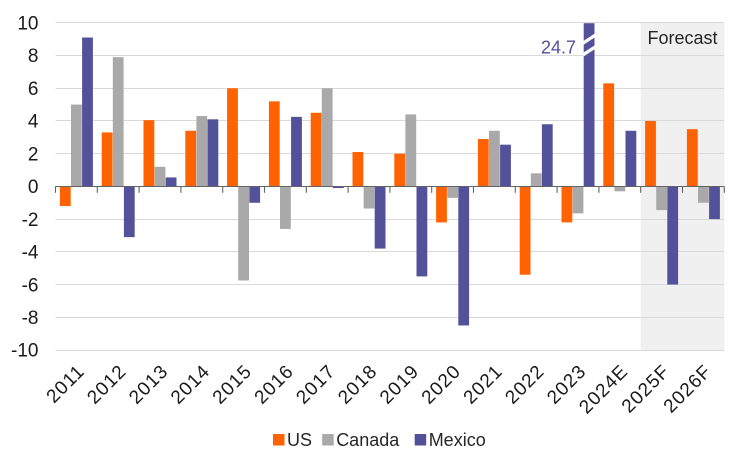  Describe the element at coordinates (27, 24) in the screenshot. I see `svg-text: 10` at that location.